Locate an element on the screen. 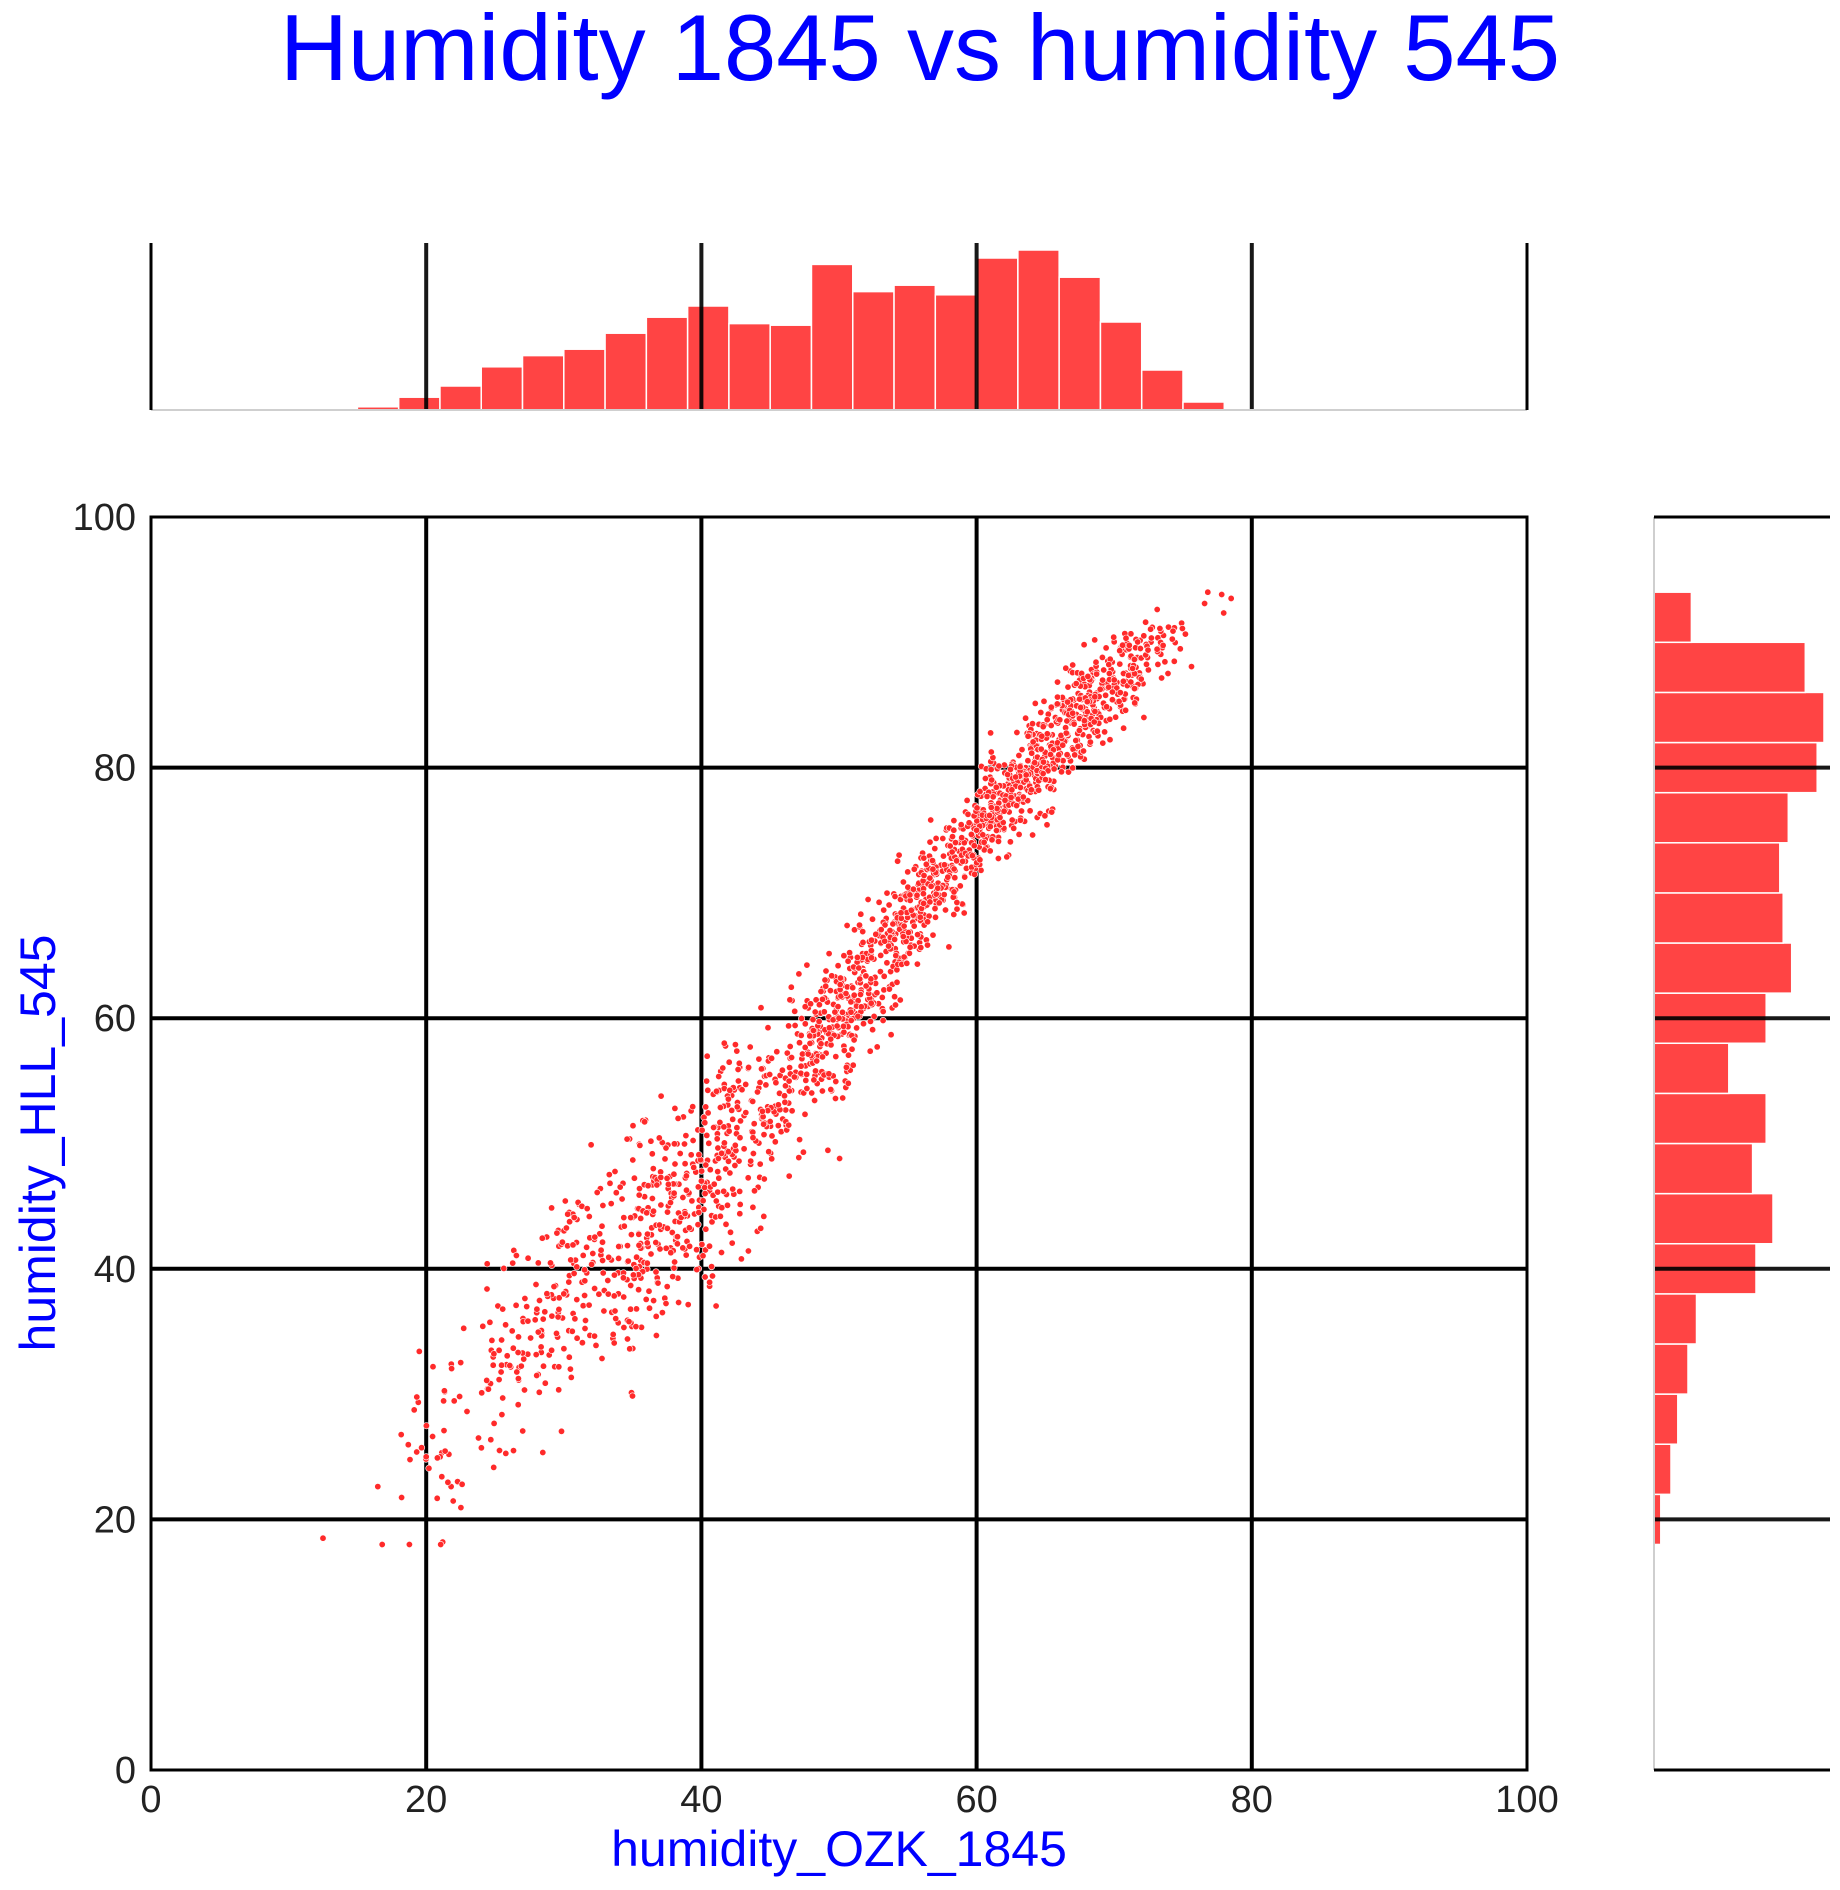 This screenshot has height=1890, width=1840. y-tick-label: 60 is located at coordinates (115, 1019).